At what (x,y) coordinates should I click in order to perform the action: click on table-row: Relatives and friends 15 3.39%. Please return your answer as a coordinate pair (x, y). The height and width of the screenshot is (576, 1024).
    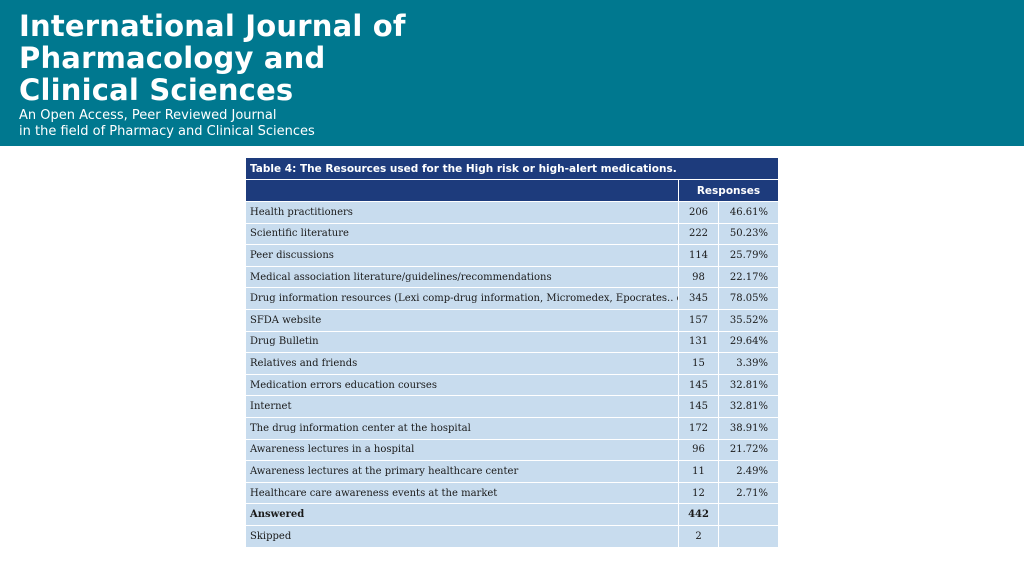
    Looking at the image, I should click on (512, 363).